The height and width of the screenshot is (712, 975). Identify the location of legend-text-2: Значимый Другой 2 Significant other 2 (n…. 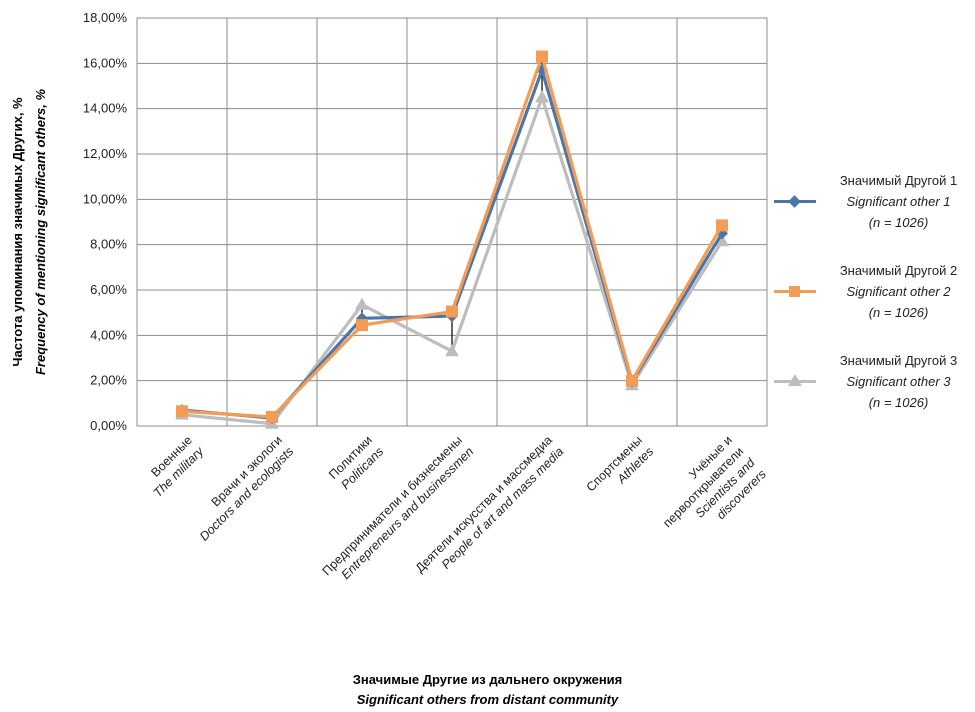
(898, 291).